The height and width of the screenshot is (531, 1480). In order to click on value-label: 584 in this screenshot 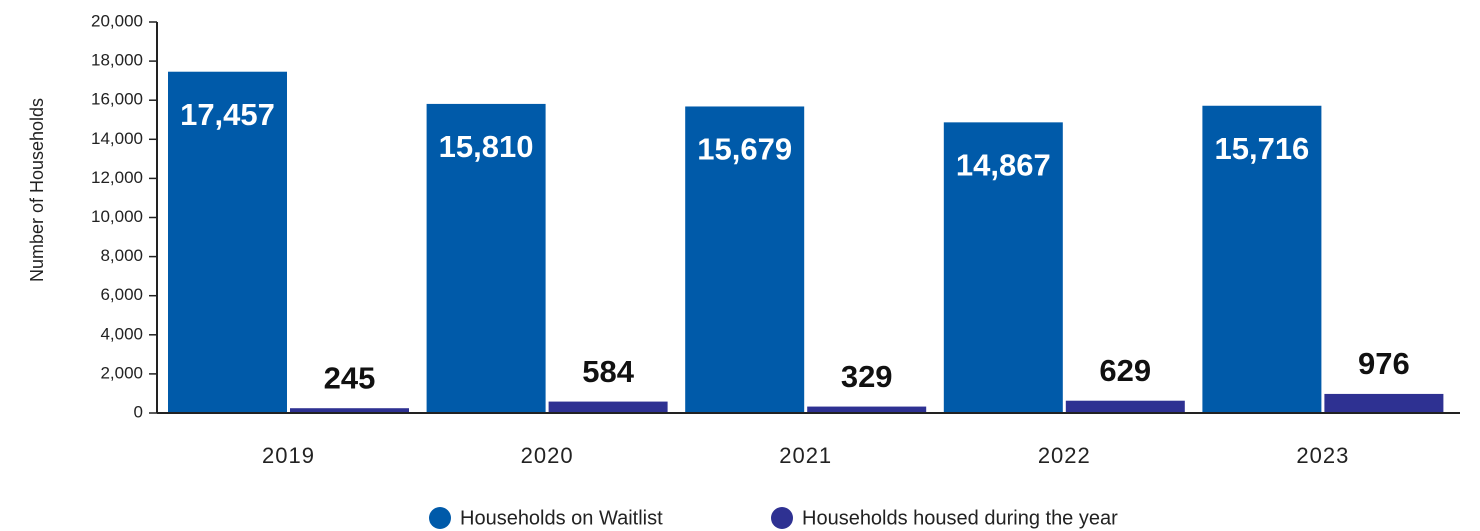, I will do `click(608, 371)`.